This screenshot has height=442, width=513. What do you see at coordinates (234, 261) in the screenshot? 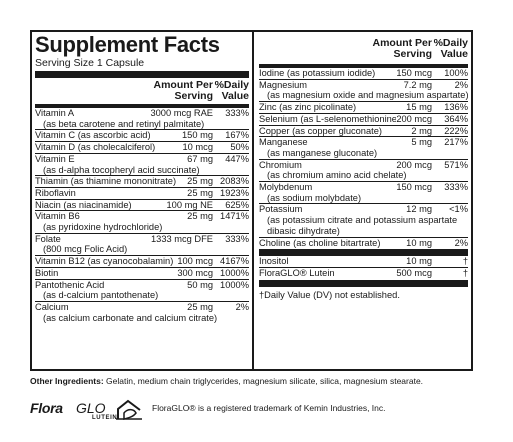
I see `nutrient-daily-value: 4167%` at bounding box center [234, 261].